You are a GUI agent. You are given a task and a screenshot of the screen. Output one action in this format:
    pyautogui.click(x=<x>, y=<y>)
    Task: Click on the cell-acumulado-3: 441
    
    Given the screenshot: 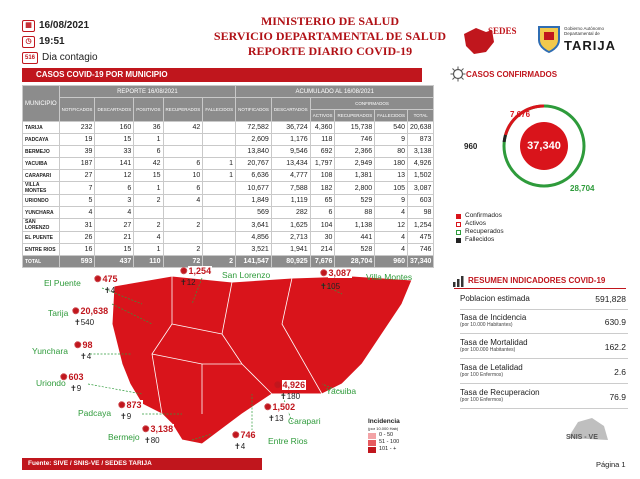 What is the action you would take?
    pyautogui.click(x=355, y=237)
    